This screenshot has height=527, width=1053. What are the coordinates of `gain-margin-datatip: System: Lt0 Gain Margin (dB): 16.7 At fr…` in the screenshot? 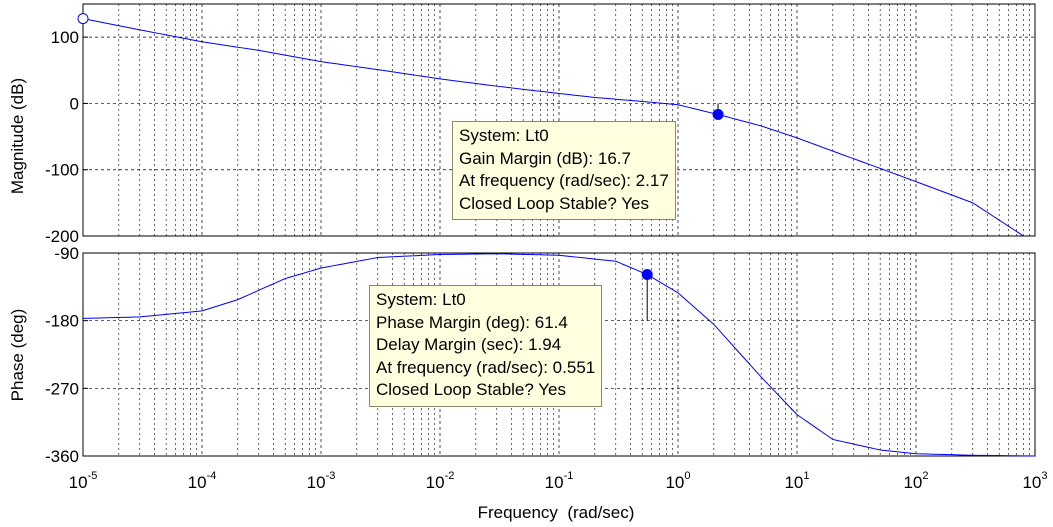 It's located at (564, 170).